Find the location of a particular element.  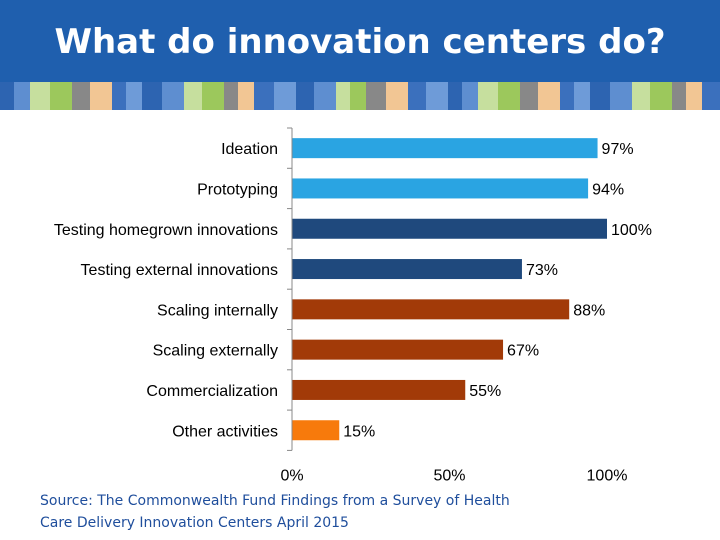

decorative-stripe is located at coordinates (360, 96).